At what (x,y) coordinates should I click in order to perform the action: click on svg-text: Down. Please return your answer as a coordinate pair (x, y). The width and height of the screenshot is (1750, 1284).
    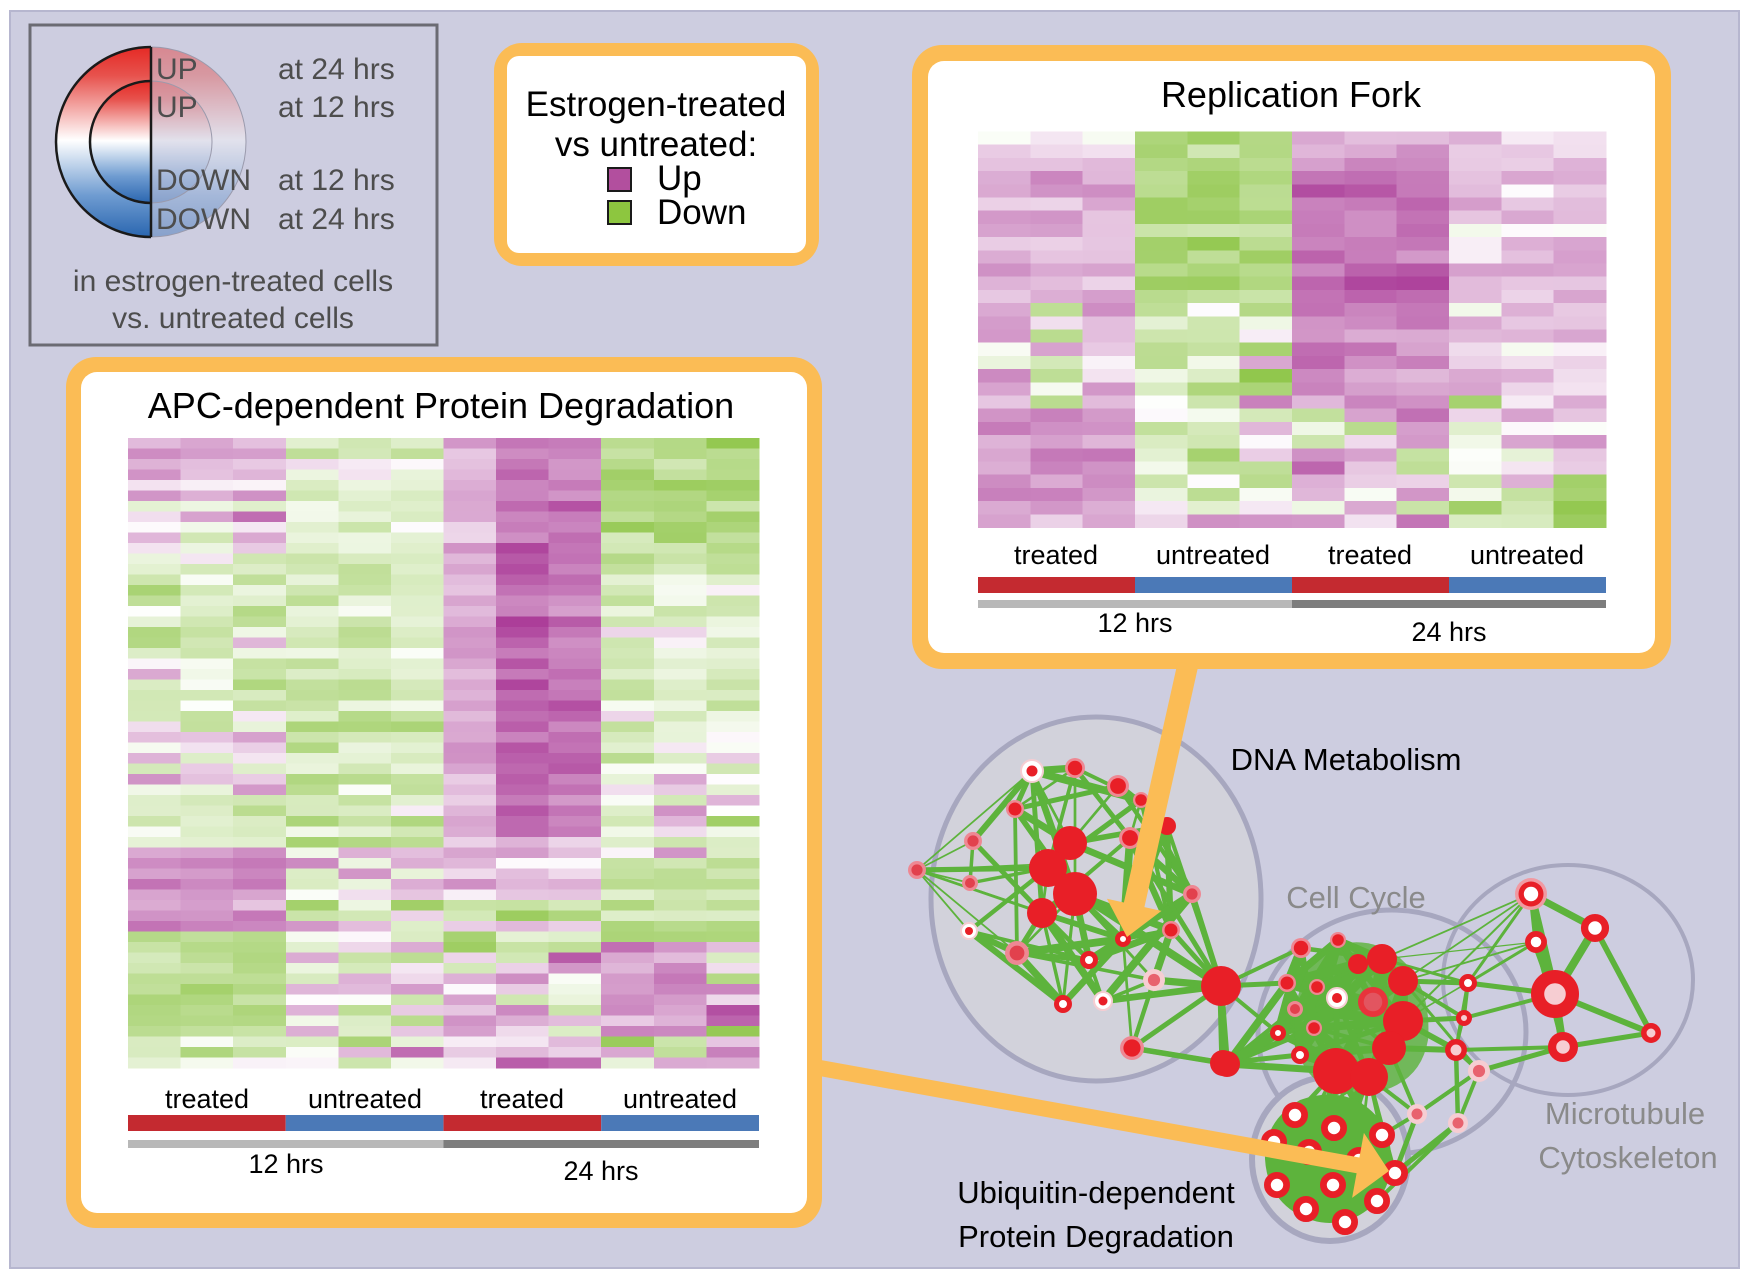
    Looking at the image, I should click on (701, 212).